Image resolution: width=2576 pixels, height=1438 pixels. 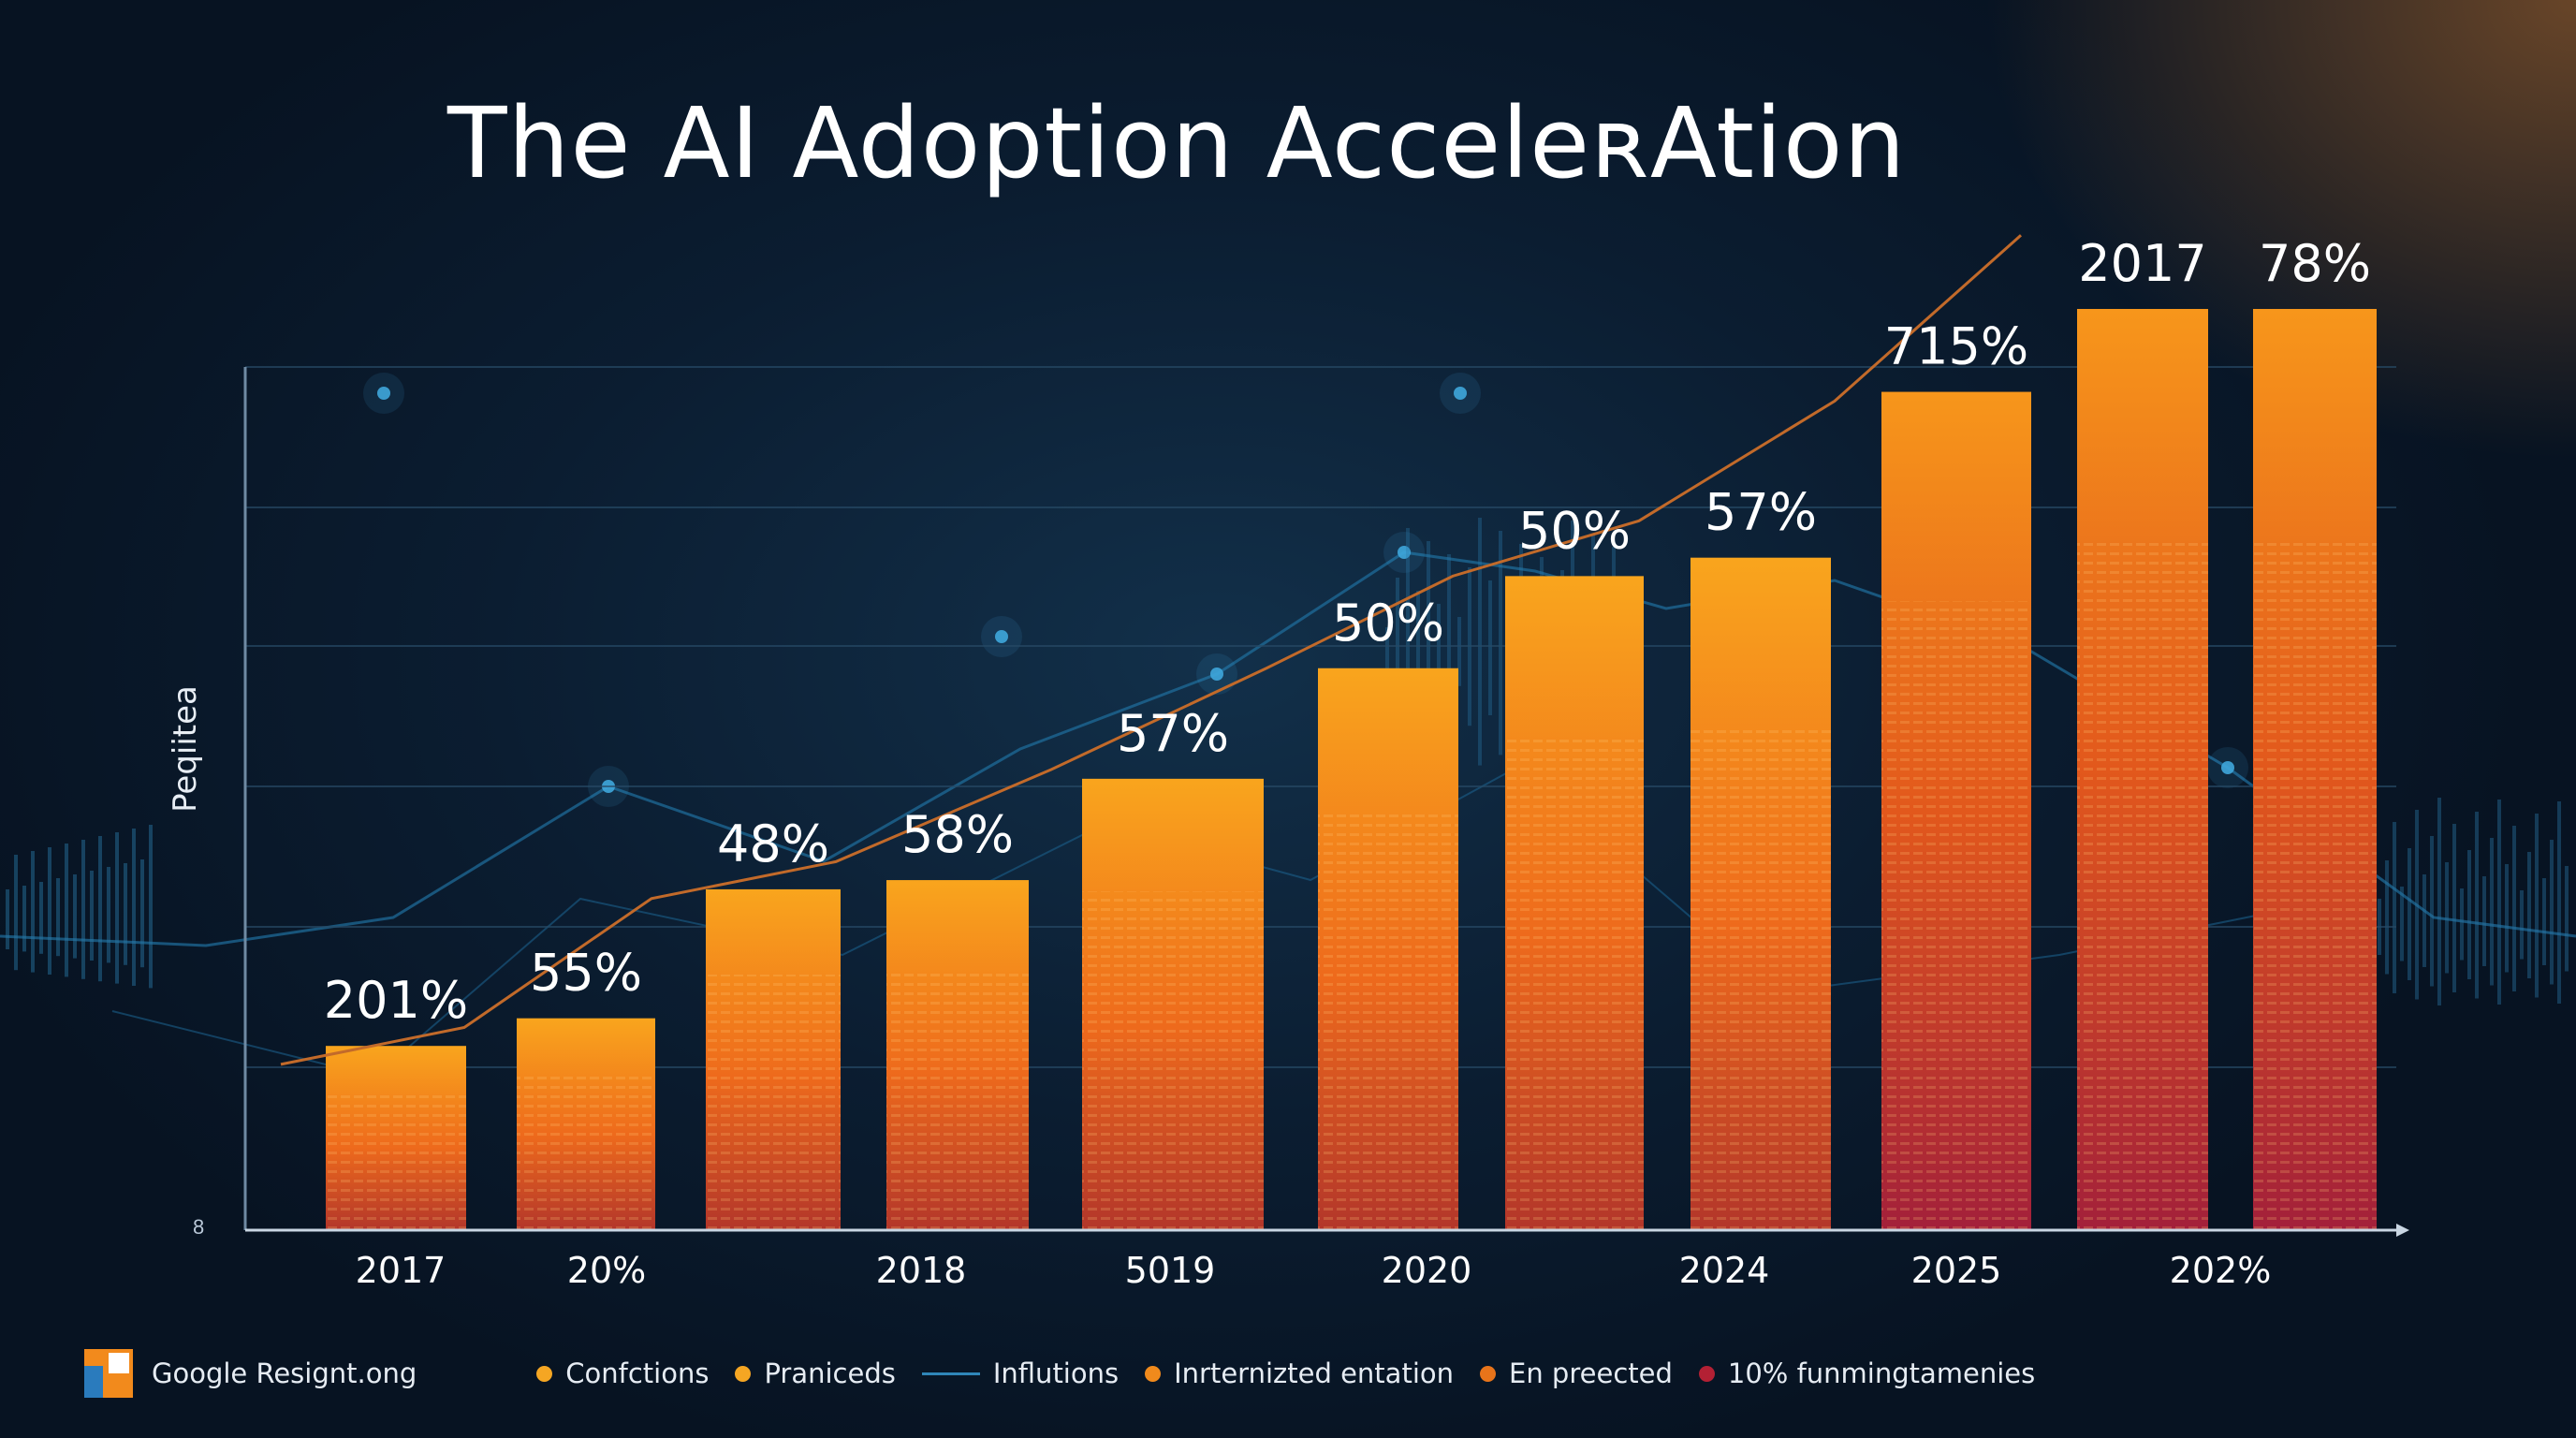 I want to click on value-label: 58%, so click(x=957, y=834).